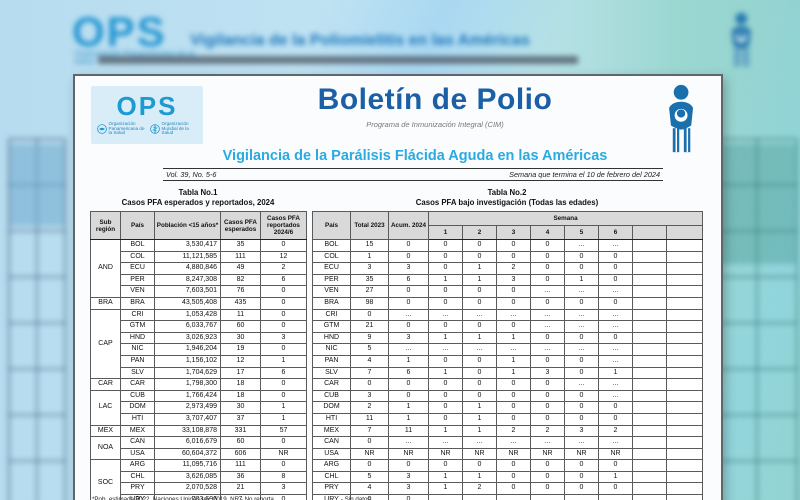  Describe the element at coordinates (331, 454) in the screenshot. I see `cell: USA` at that location.